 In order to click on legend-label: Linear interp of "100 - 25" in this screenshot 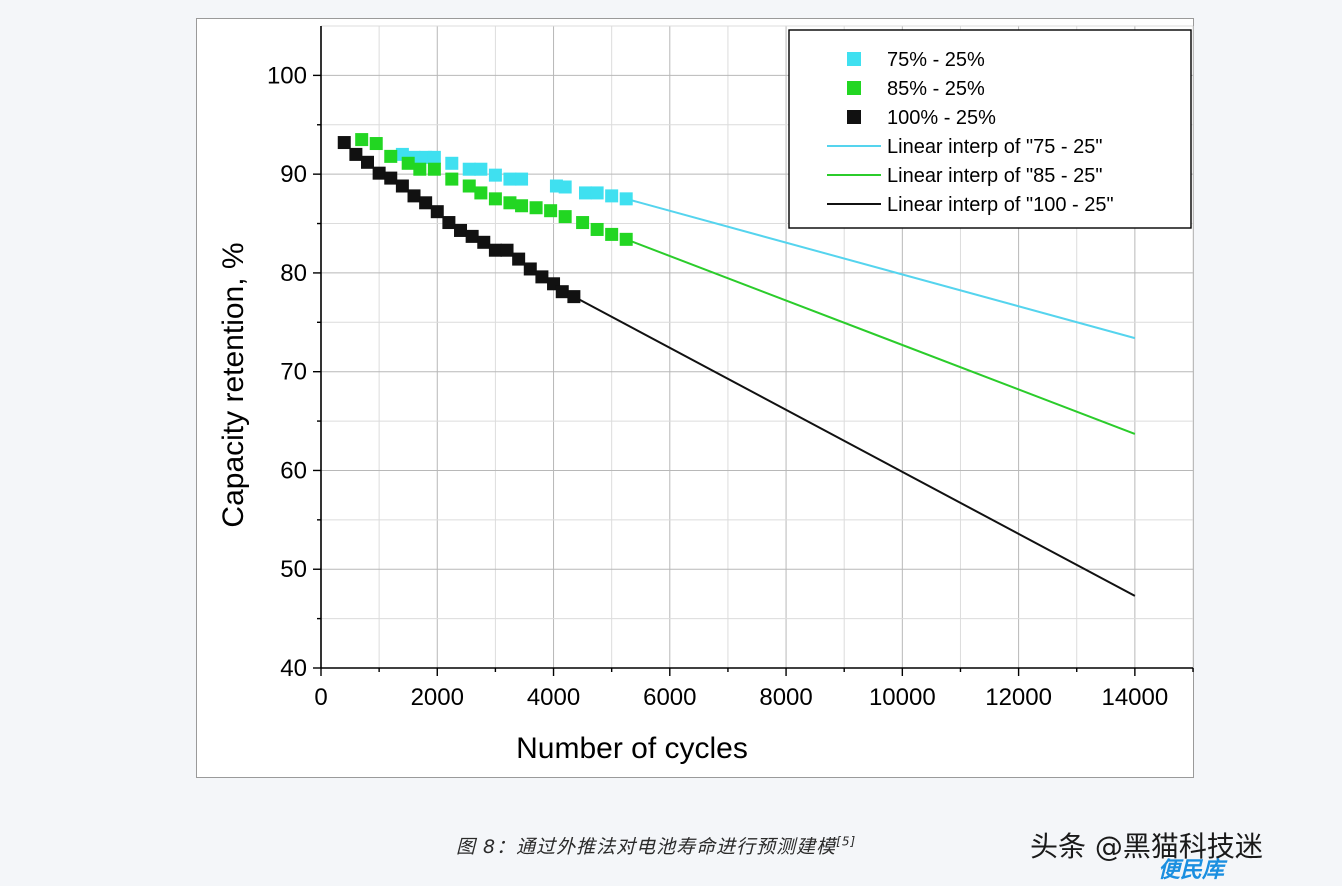, I will do `click(1000, 205)`.